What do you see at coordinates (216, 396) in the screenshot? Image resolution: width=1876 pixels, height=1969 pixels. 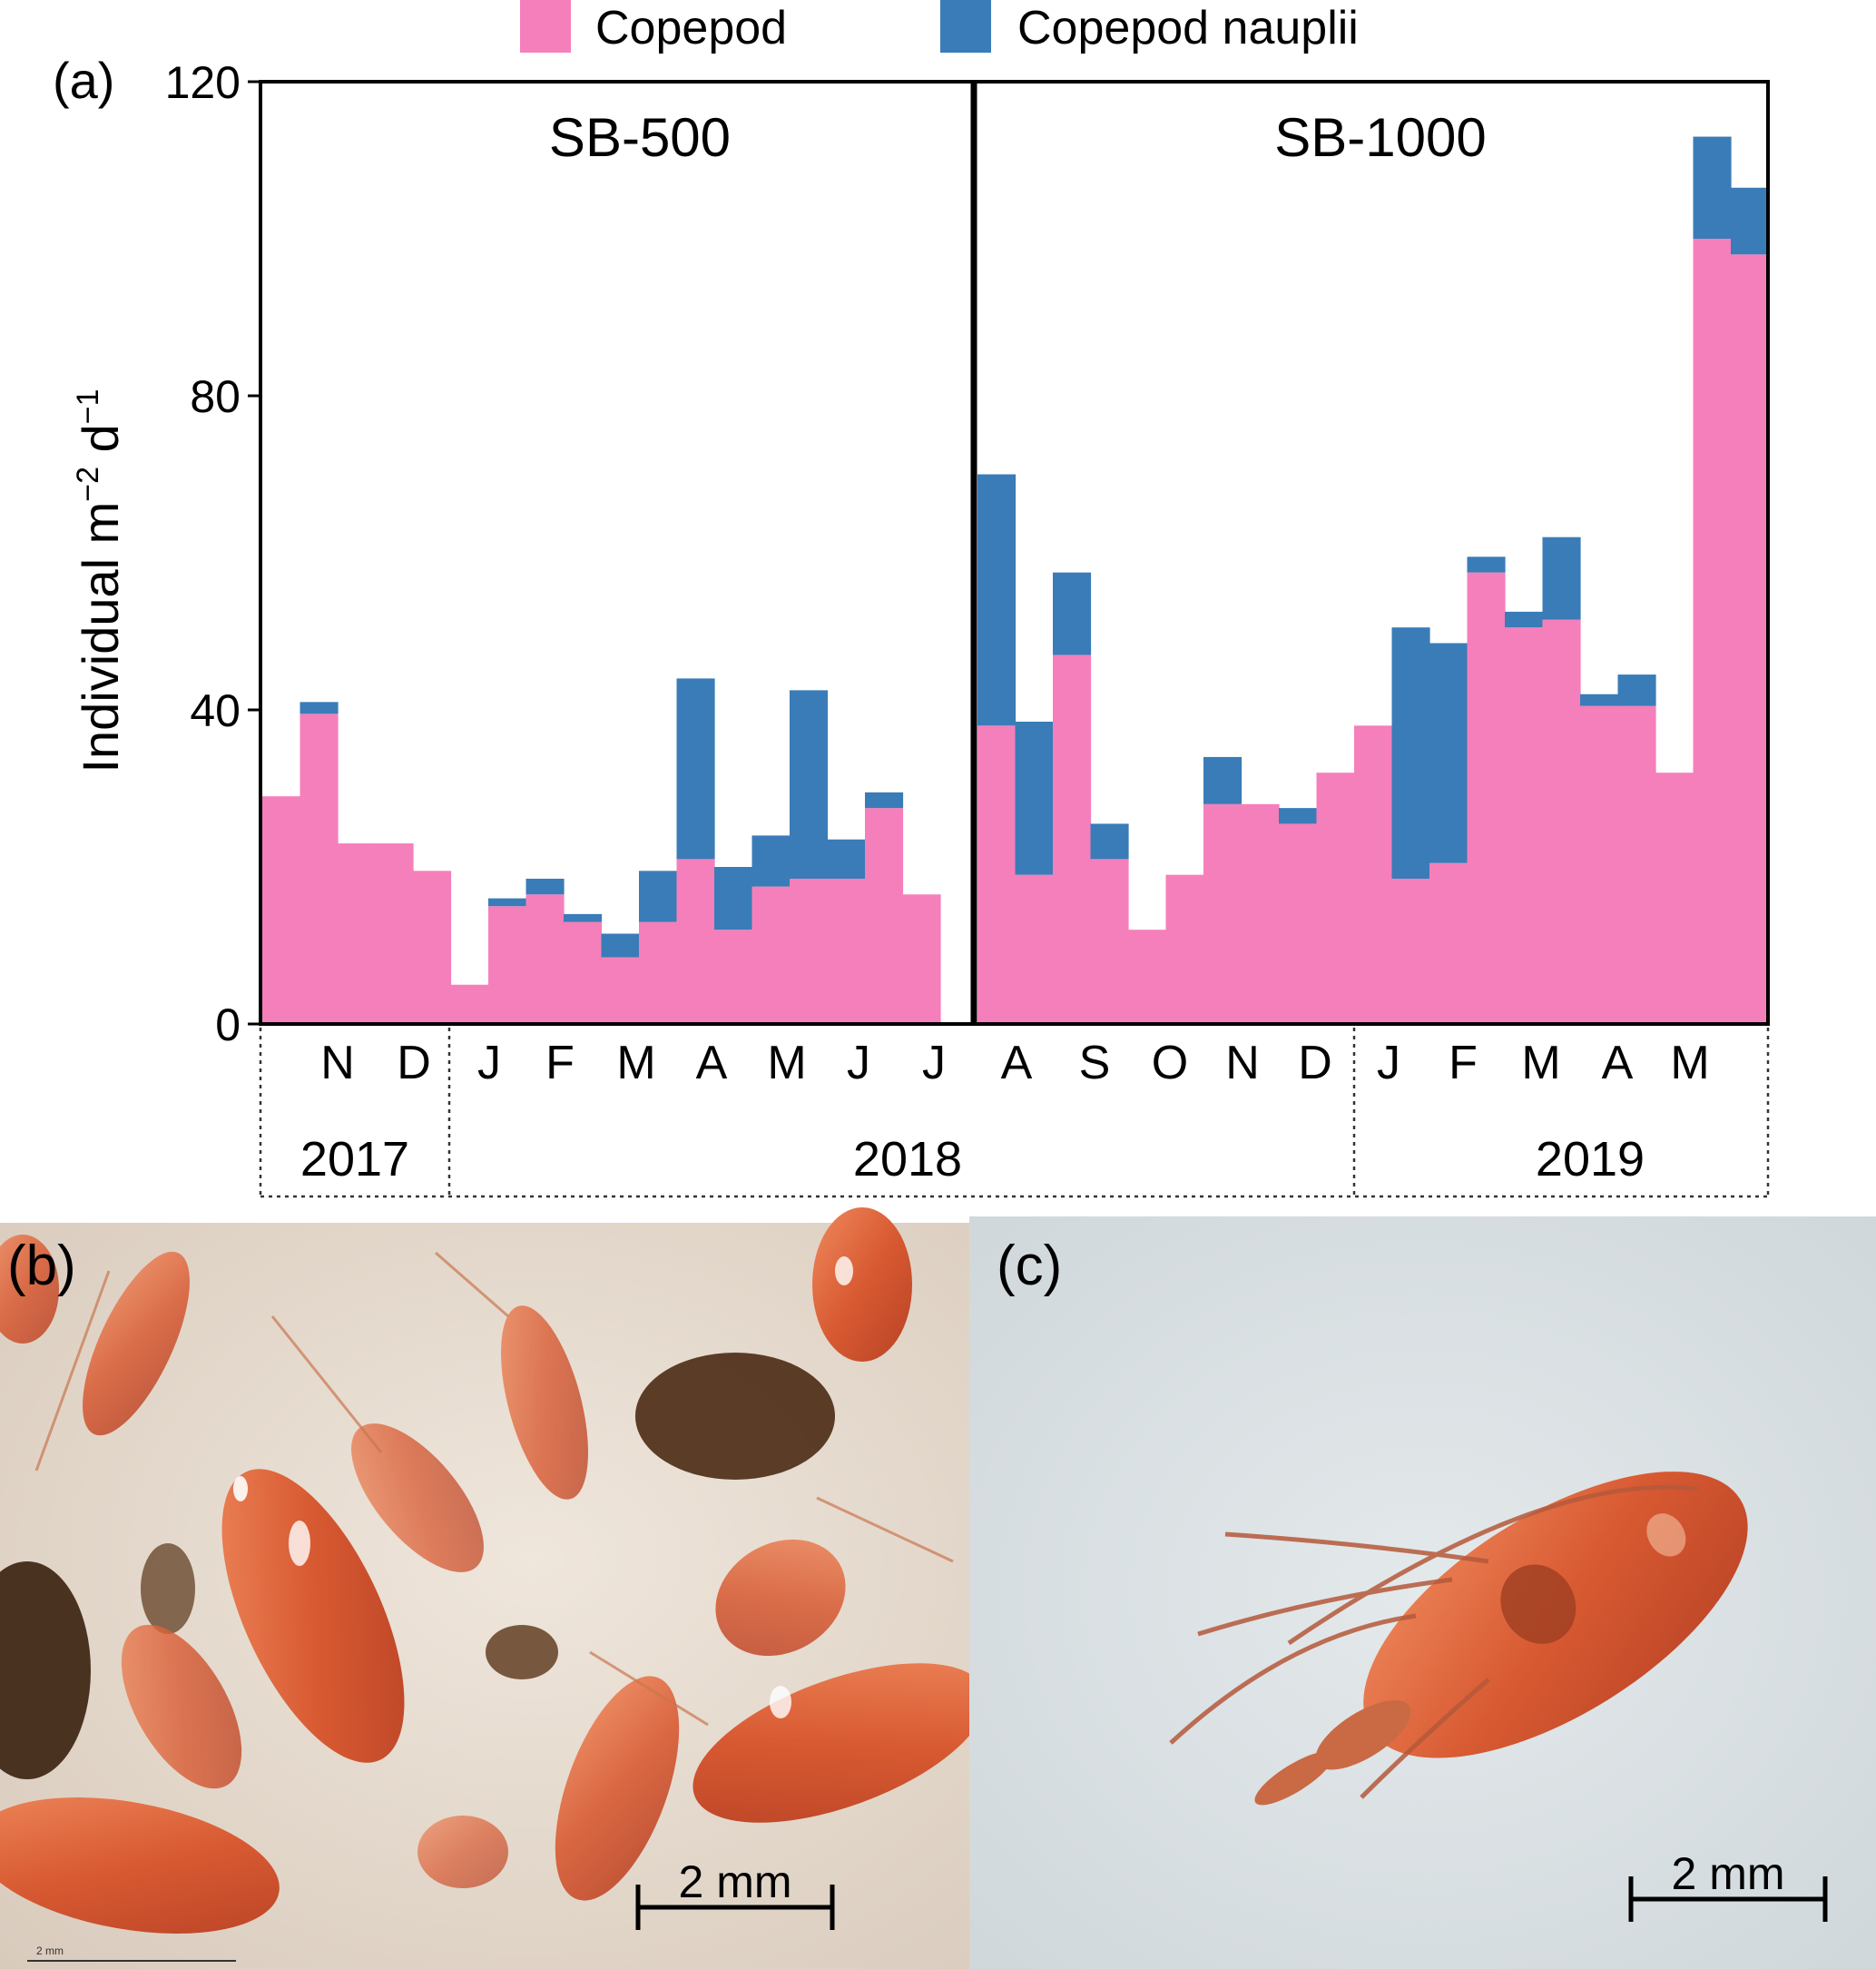 I see `y-tick-label: 80` at bounding box center [216, 396].